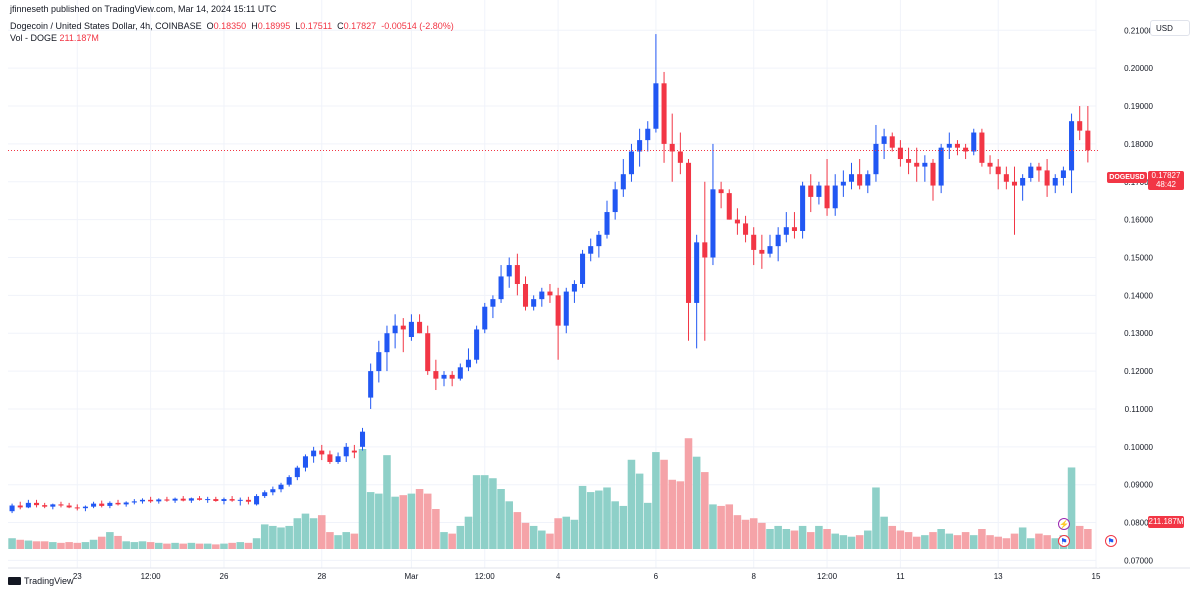  What do you see at coordinates (1170, 28) in the screenshot?
I see `currency-button: USD` at bounding box center [1170, 28].